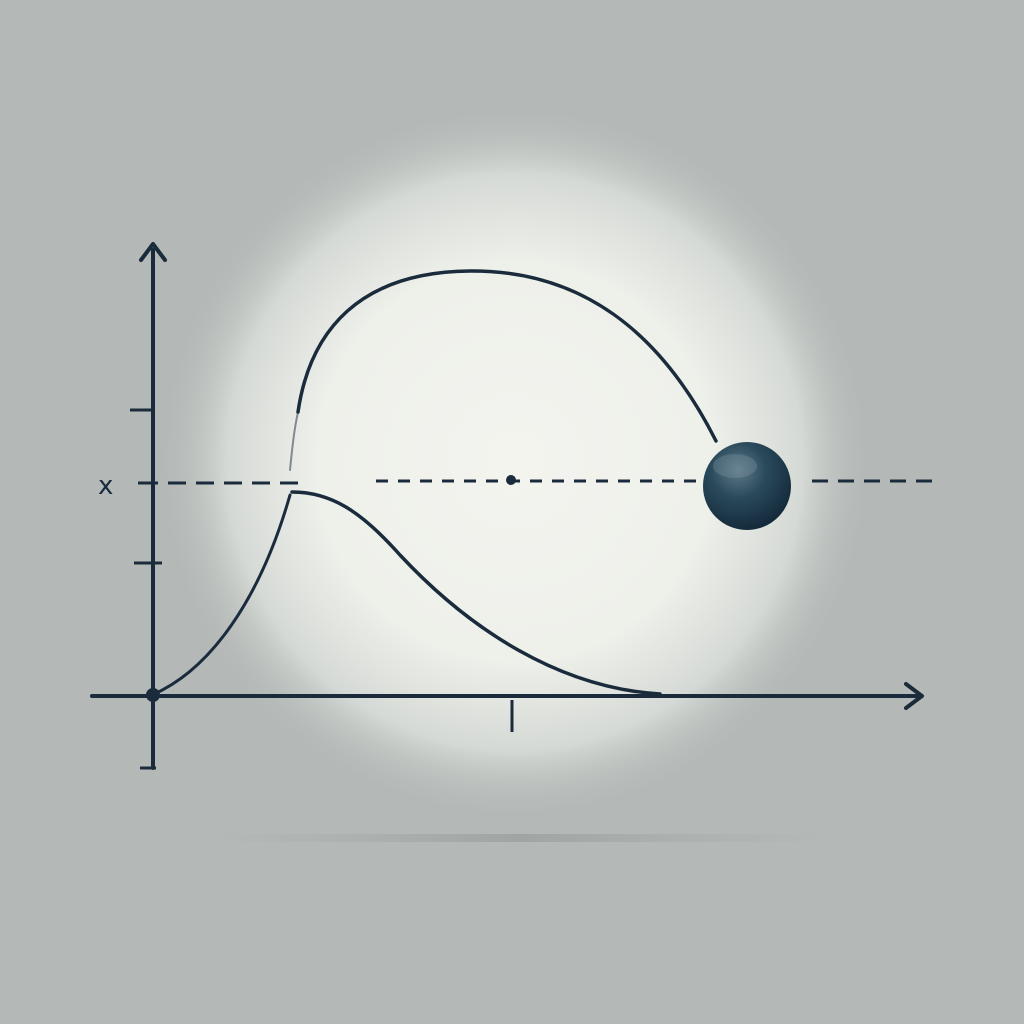 The width and height of the screenshot is (1024, 1024). I want to click on sphere-icon, so click(747, 486).